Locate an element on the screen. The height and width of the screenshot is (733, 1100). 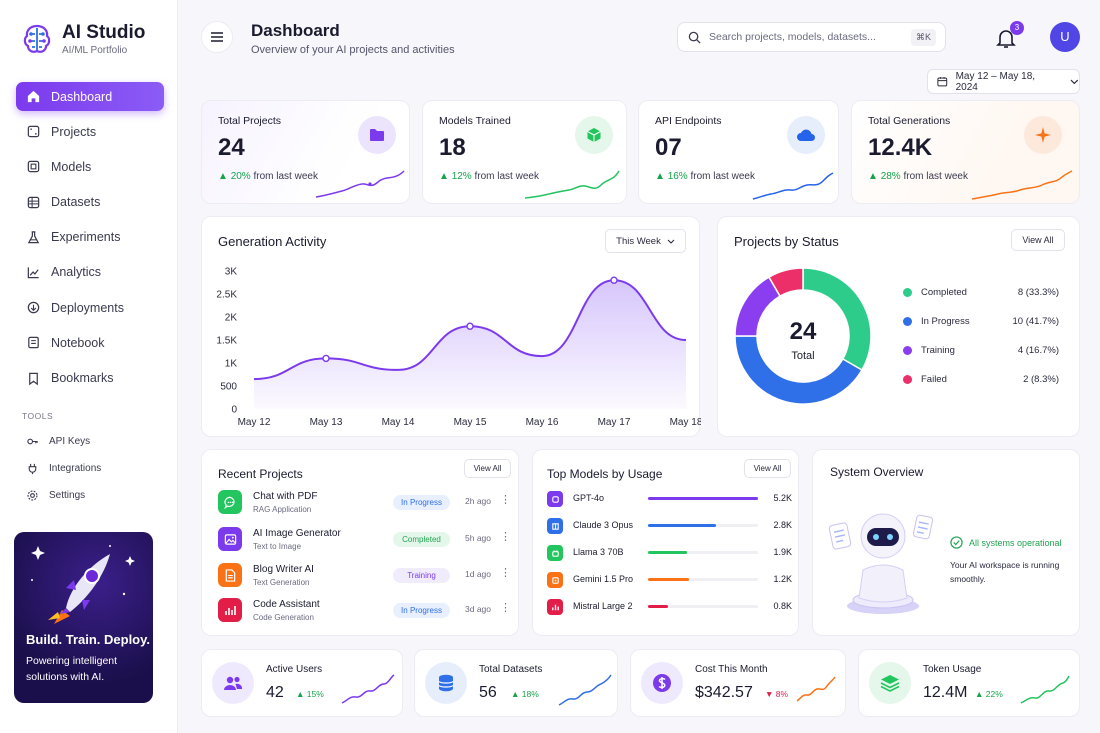
sidebar-item-settings: Settings is located at coordinates (90, 495).